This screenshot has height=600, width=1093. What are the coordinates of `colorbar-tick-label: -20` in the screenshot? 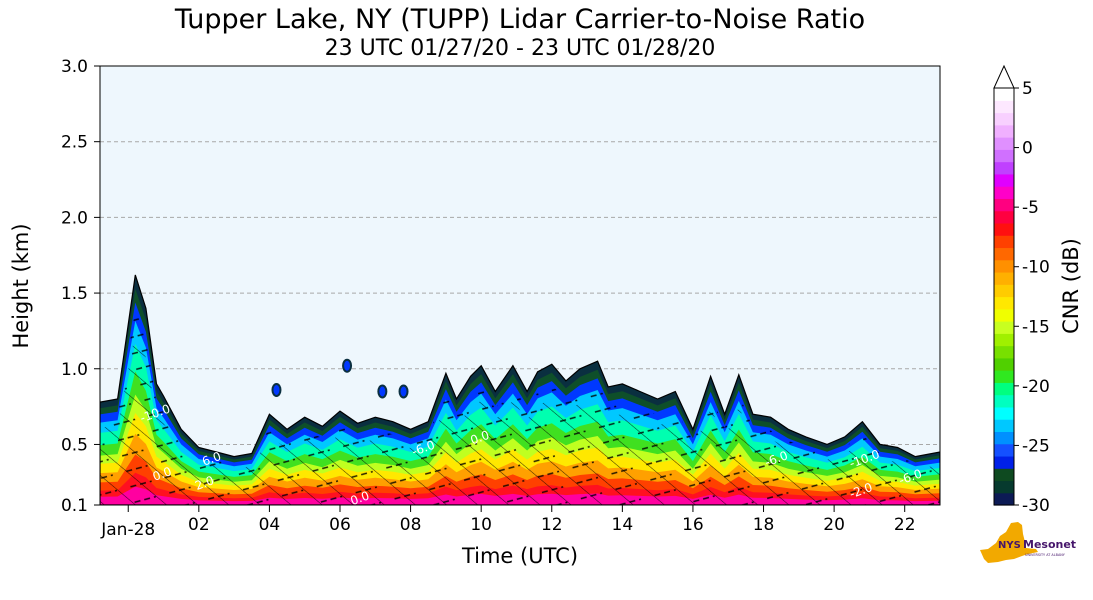 It's located at (1036, 387).